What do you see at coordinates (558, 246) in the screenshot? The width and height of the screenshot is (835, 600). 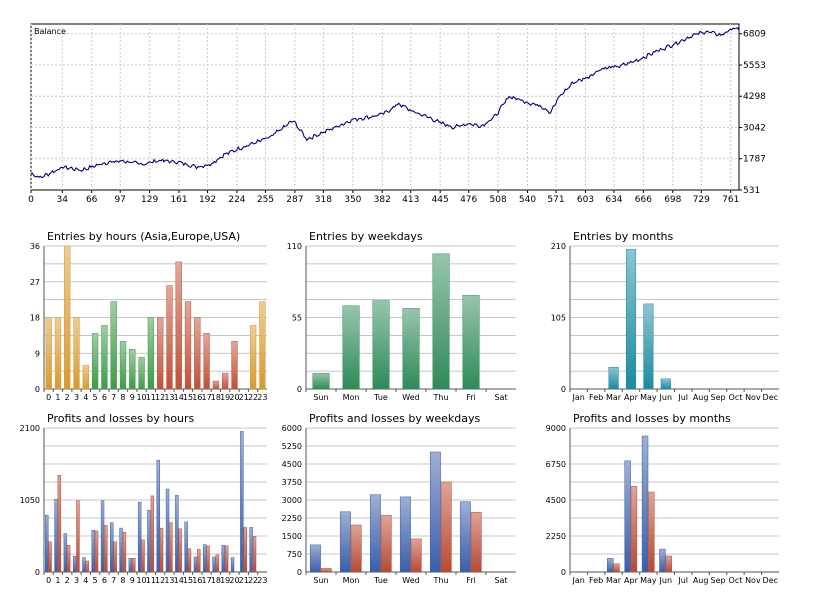 I see `panel-y-tick-label: 210` at bounding box center [558, 246].